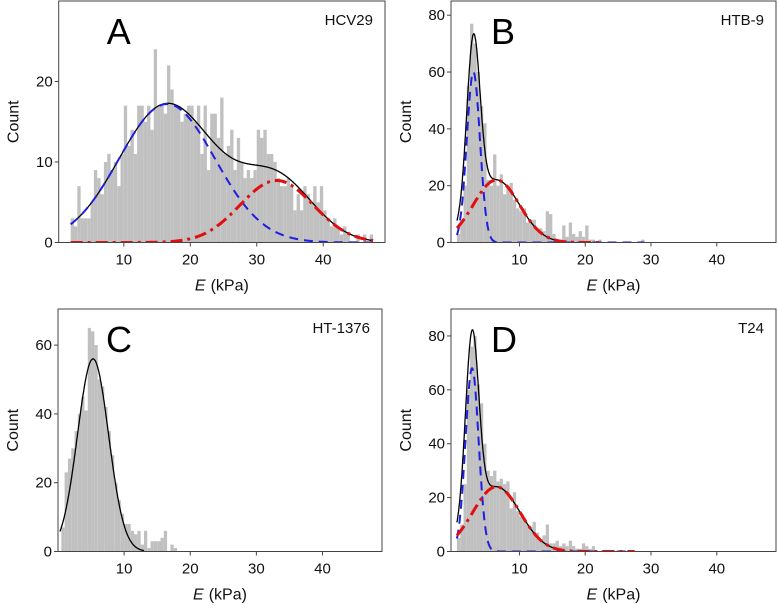 The height and width of the screenshot is (608, 778). Describe the element at coordinates (102, 455) in the screenshot. I see `black-solid-fit-curve` at that location.